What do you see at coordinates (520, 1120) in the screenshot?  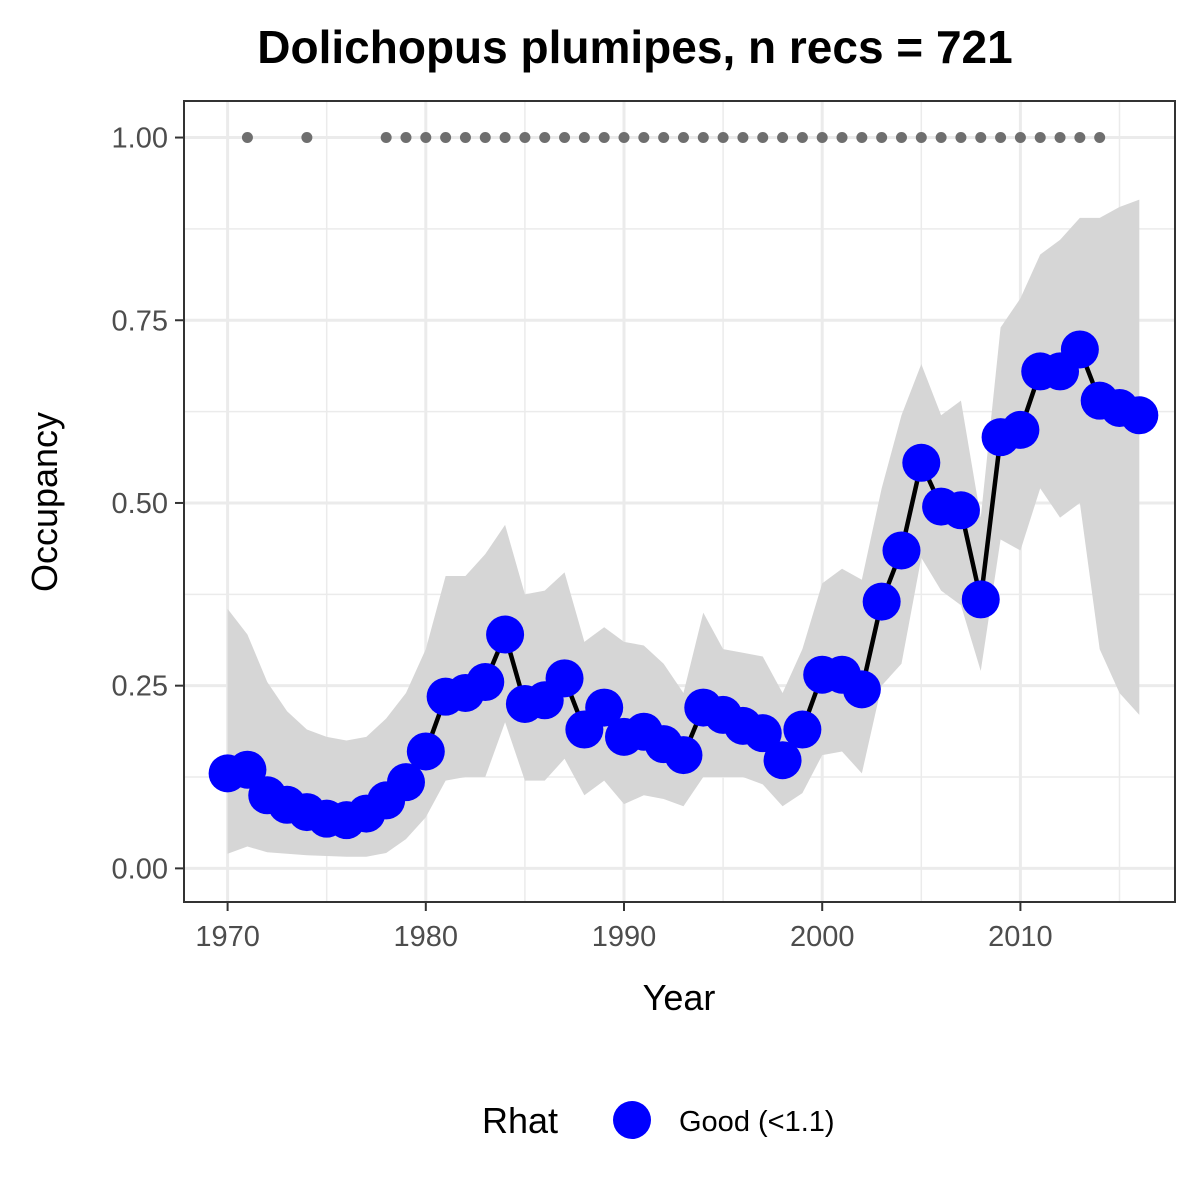 I see `legend-title: Rhat` at bounding box center [520, 1120].